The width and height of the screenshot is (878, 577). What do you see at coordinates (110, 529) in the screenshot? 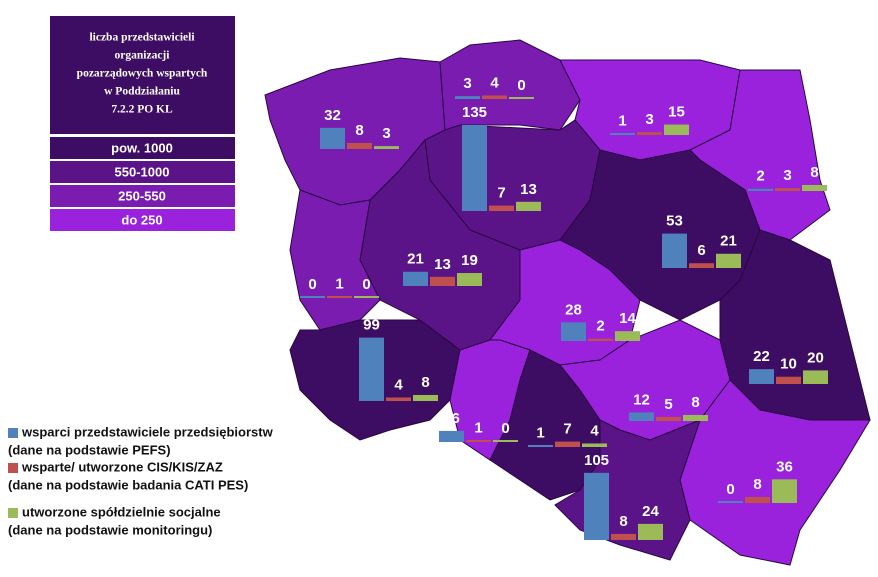
I see `legend-series-source: (dane na podstawie monitoringu)` at bounding box center [110, 529].